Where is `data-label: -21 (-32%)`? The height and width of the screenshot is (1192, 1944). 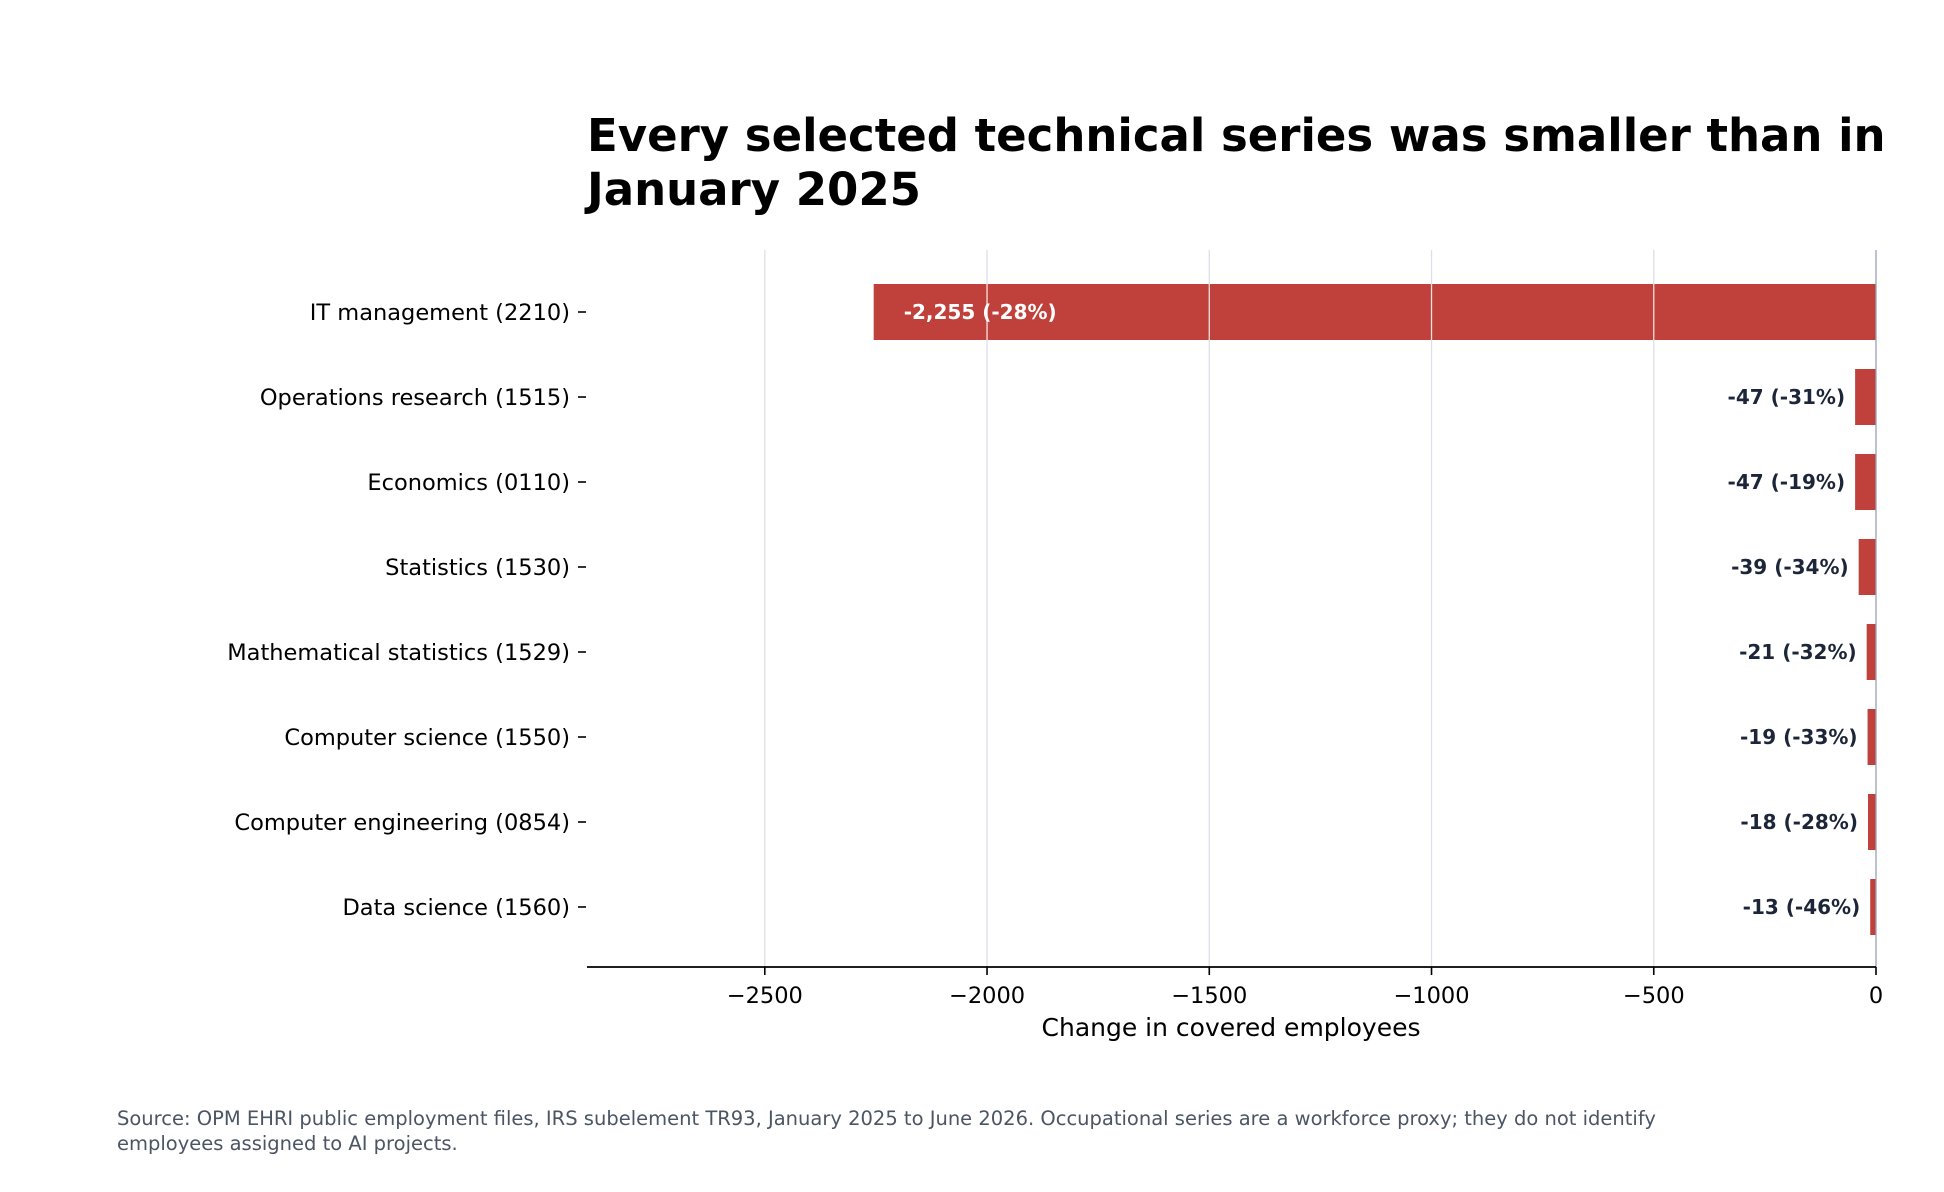 data-label: -21 (-32%) is located at coordinates (1798, 652).